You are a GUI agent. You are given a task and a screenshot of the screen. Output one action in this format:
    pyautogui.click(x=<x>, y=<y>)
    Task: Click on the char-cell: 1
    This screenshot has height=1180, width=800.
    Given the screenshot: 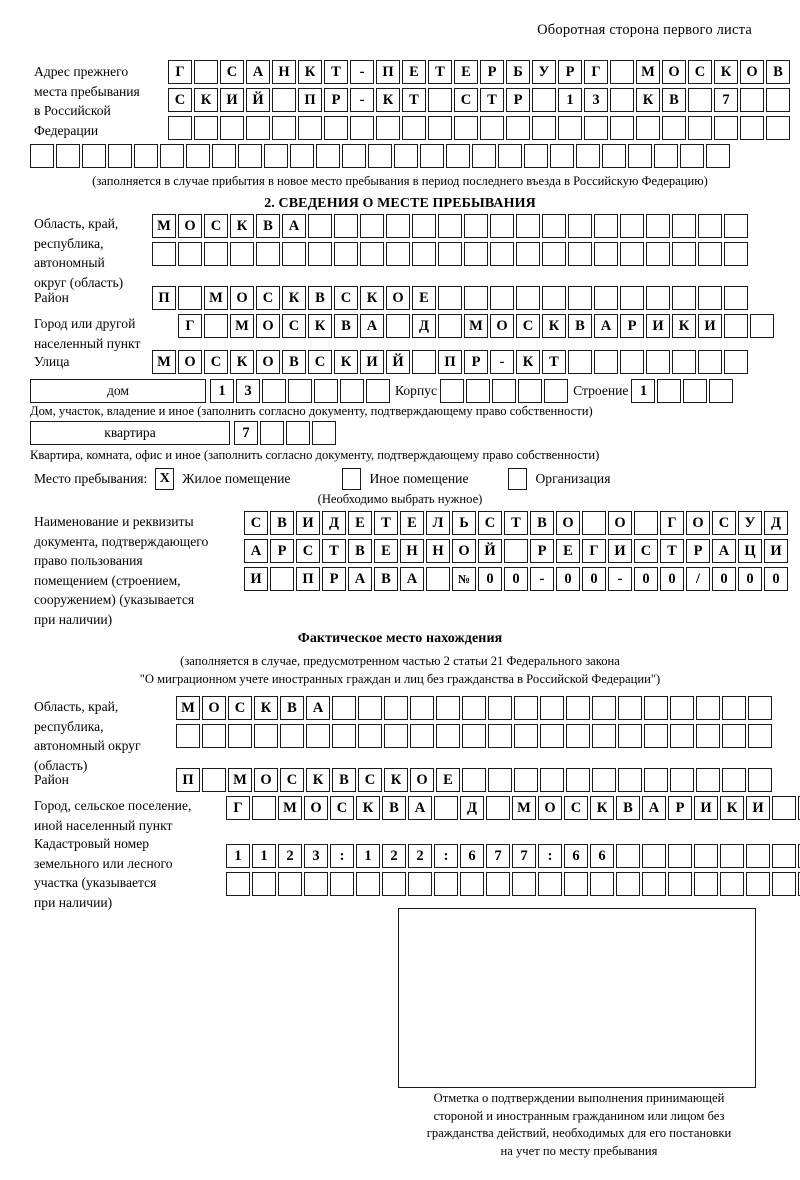 What is the action you would take?
    pyautogui.click(x=368, y=856)
    